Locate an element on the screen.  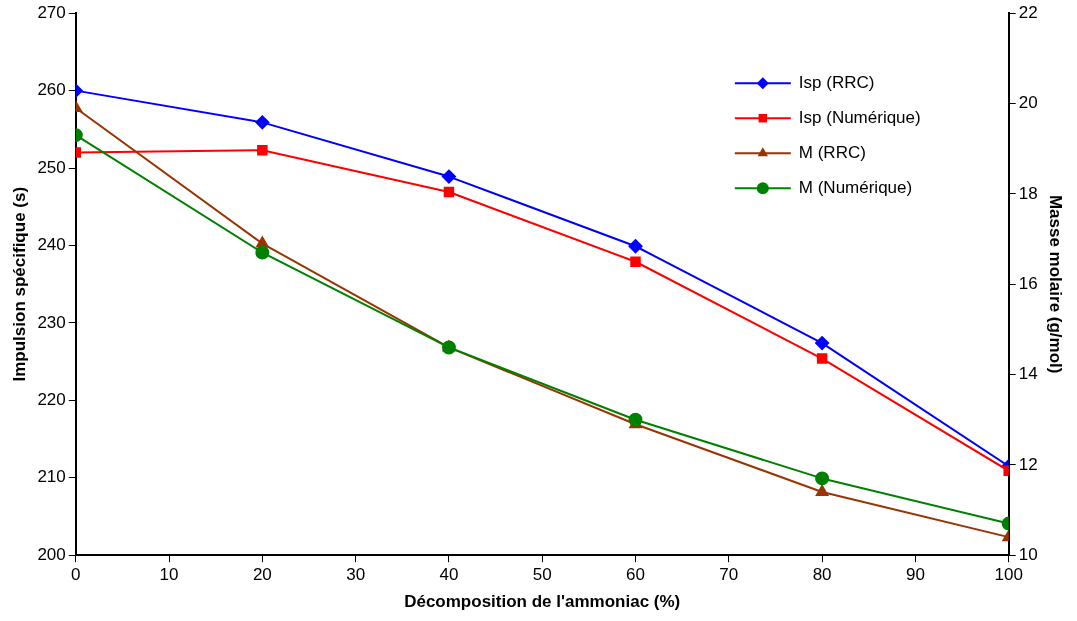
y2-tick-label: 14 is located at coordinates (1028, 374).